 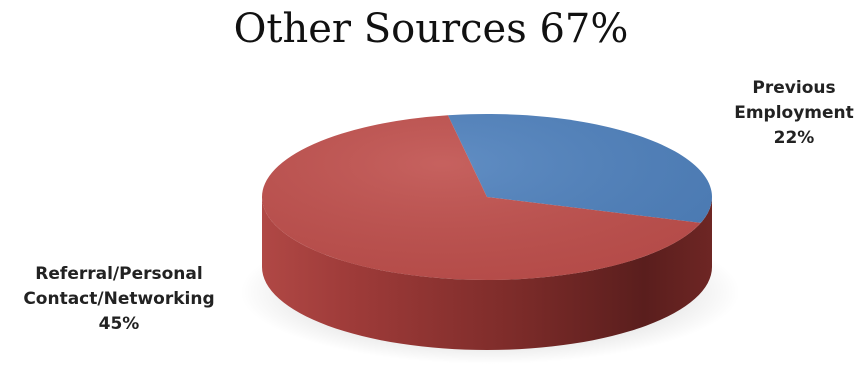 I want to click on slice-label-line: Contact/Networking, so click(x=119, y=299).